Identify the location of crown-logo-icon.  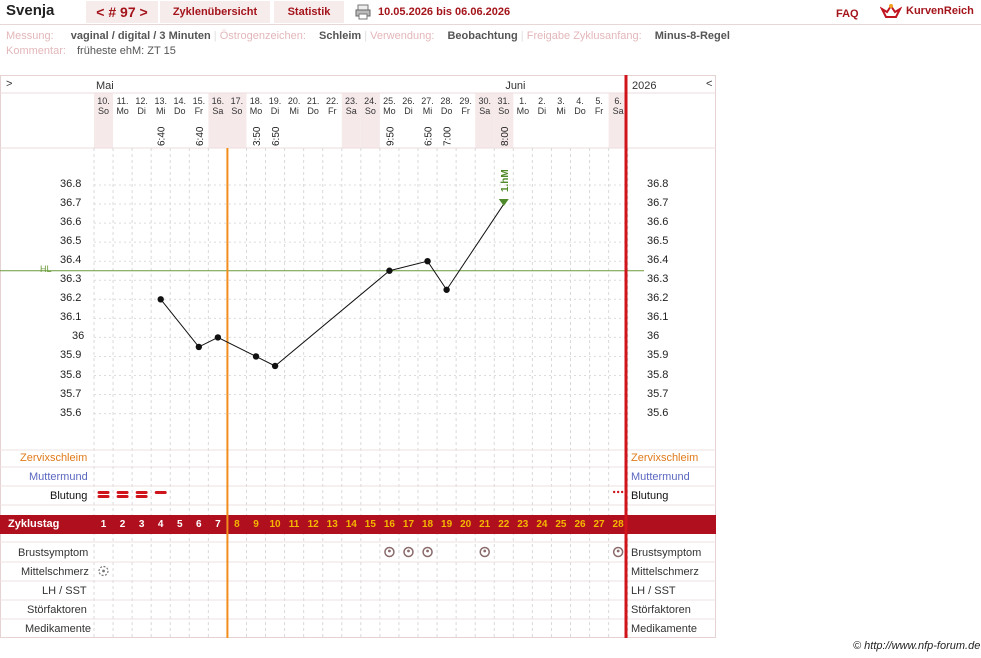
(891, 12).